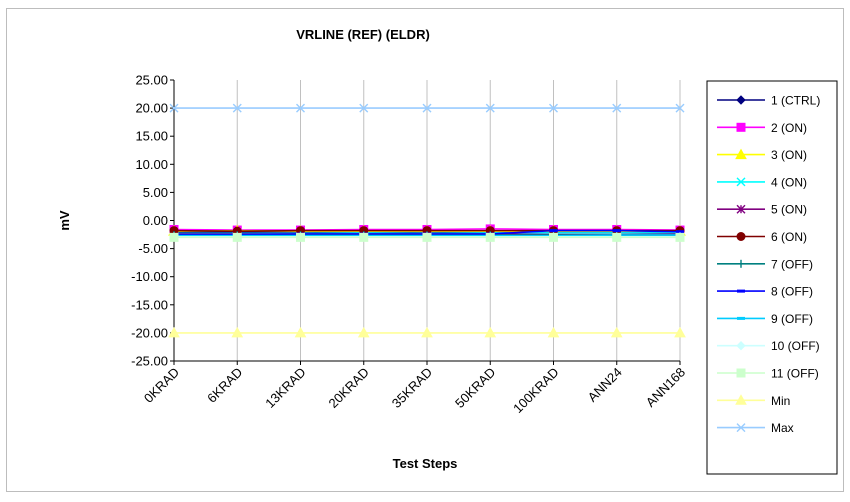 The height and width of the screenshot is (502, 850). What do you see at coordinates (149, 361) in the screenshot?
I see `y-tick-label: -25.00` at bounding box center [149, 361].